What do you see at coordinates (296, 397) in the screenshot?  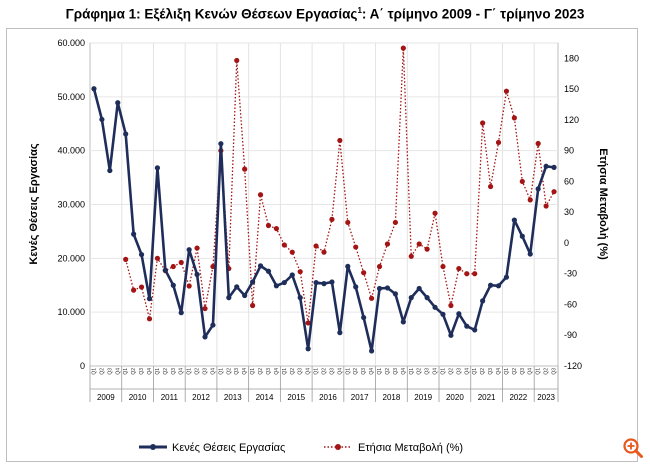 I see `year-label: 2015` at bounding box center [296, 397].